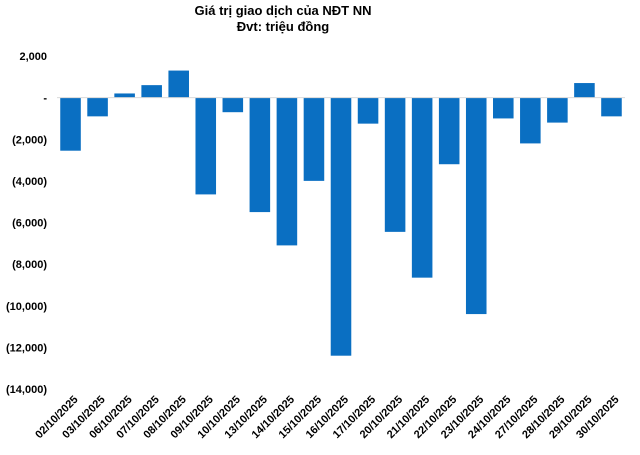  What do you see at coordinates (29, 140) in the screenshot?
I see `y-tick-label: (2,000)` at bounding box center [29, 140].